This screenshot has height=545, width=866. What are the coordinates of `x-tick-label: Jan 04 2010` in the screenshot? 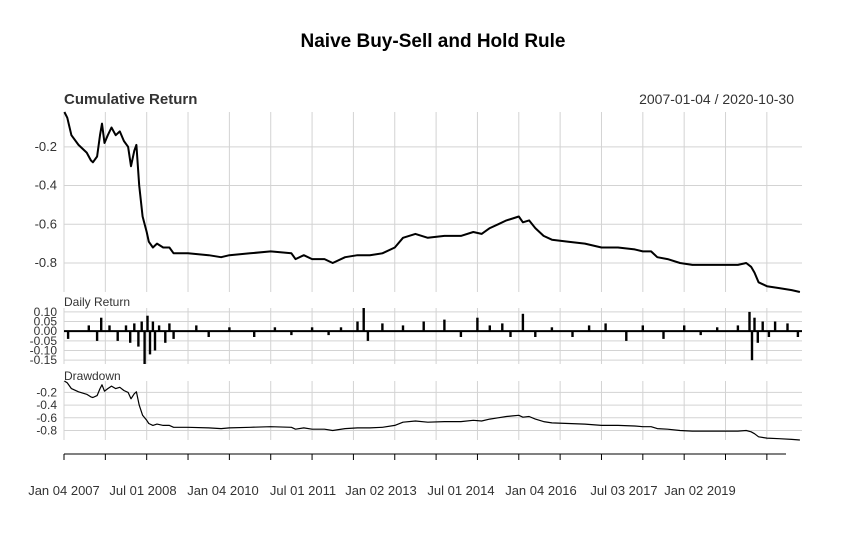 It's located at (223, 490).